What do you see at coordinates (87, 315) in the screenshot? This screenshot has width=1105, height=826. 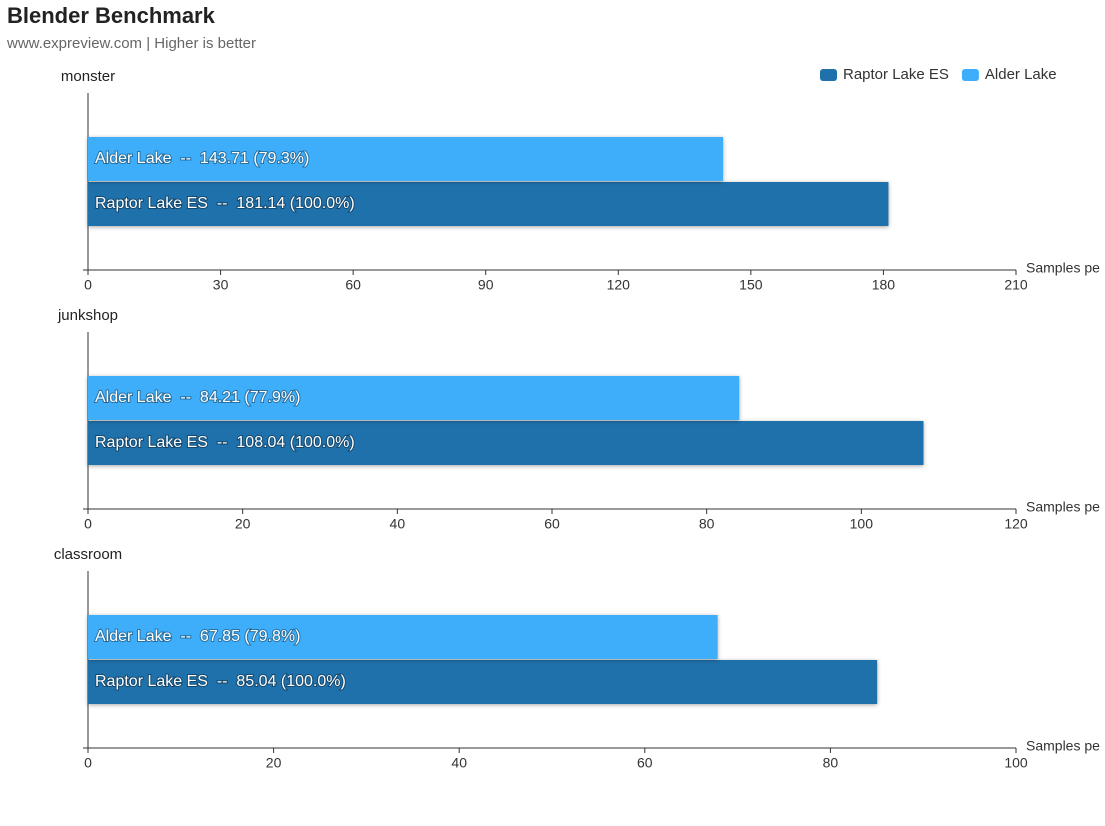 I see `panel-title: junkshop` at bounding box center [87, 315].